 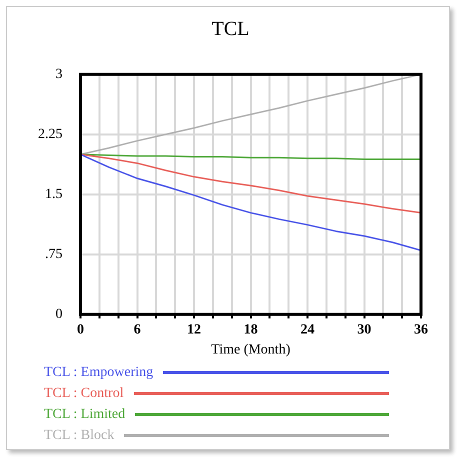 I want to click on y-tick-label: 3, so click(x=59, y=74).